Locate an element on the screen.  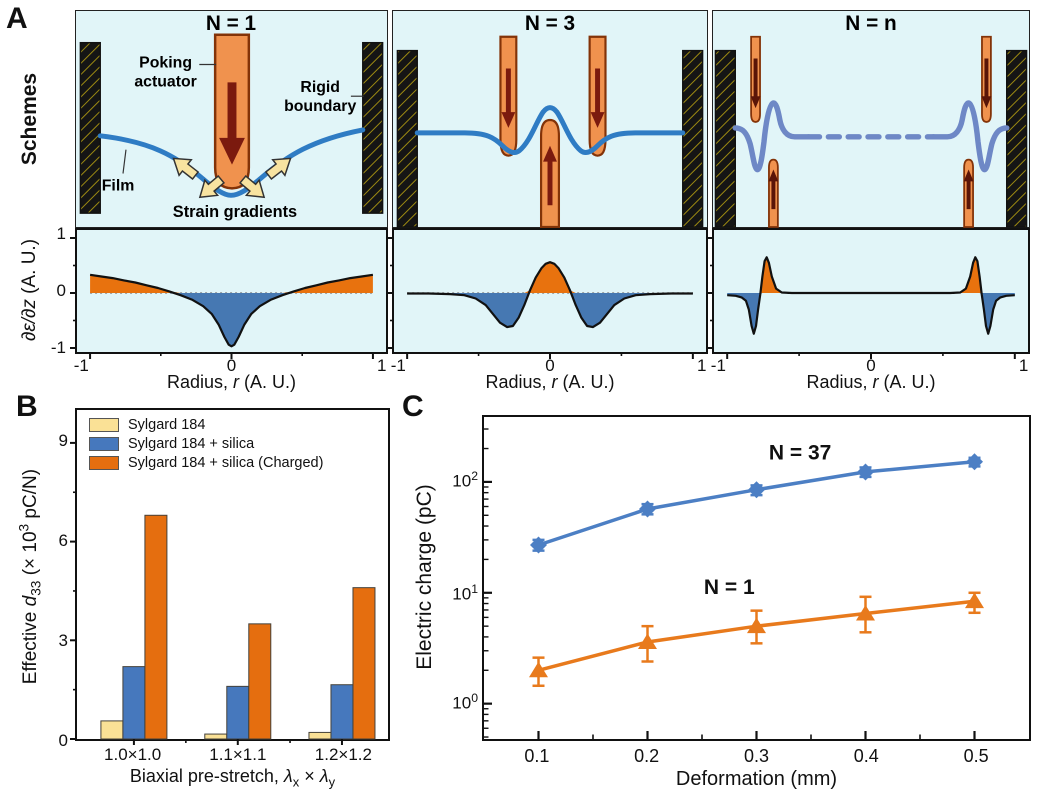
b-ytick-0: 0 is located at coordinates (63, 740).